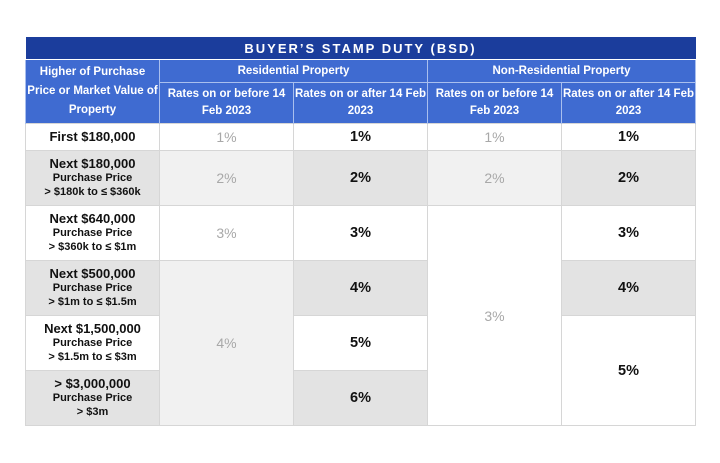 This screenshot has width=720, height=463. Describe the element at coordinates (226, 343) in the screenshot. I see `res-old-rate: 4%` at that location.